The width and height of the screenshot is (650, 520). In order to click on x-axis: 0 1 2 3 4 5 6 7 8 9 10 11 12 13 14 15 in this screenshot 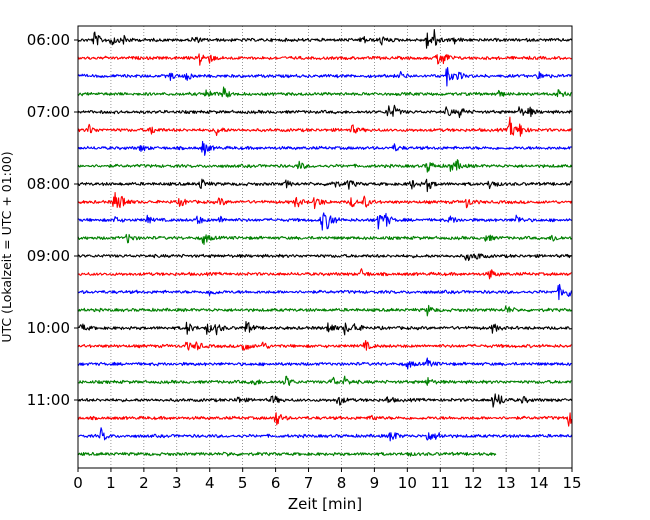, I will do `click(327, 480)`.